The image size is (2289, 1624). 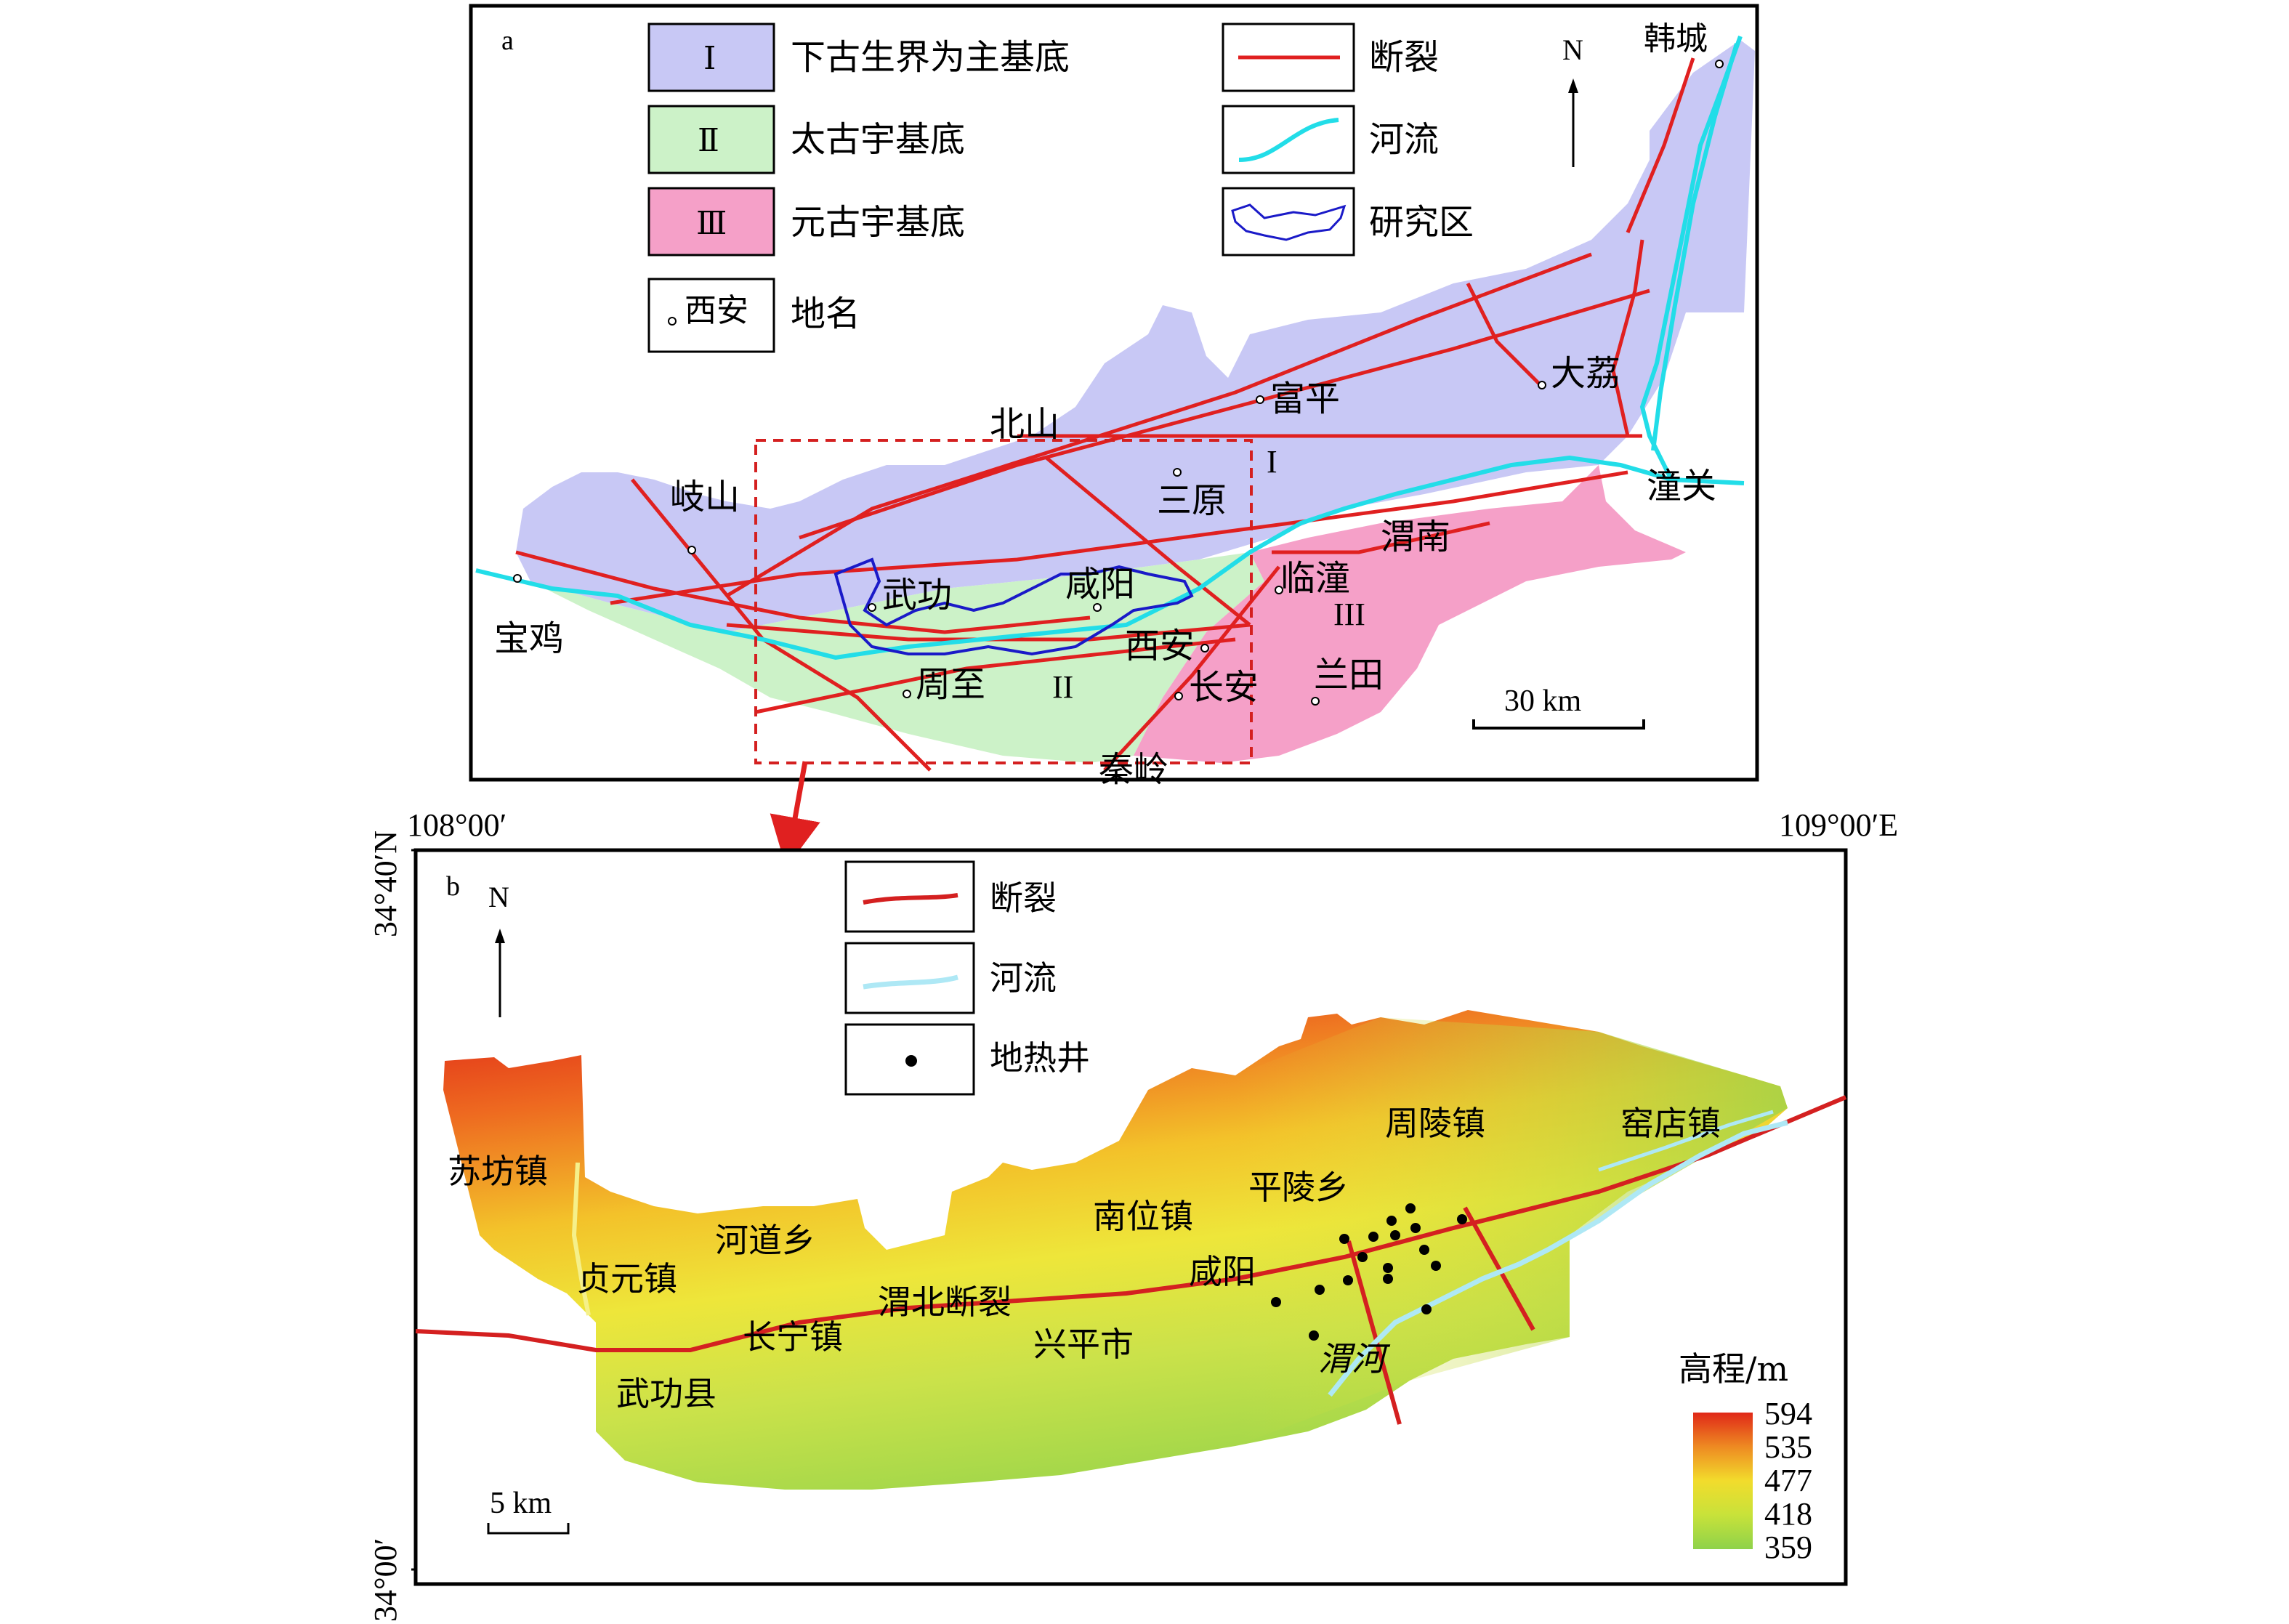 What do you see at coordinates (1788, 1547) in the screenshot?
I see `elevation-tick: 359` at bounding box center [1788, 1547].